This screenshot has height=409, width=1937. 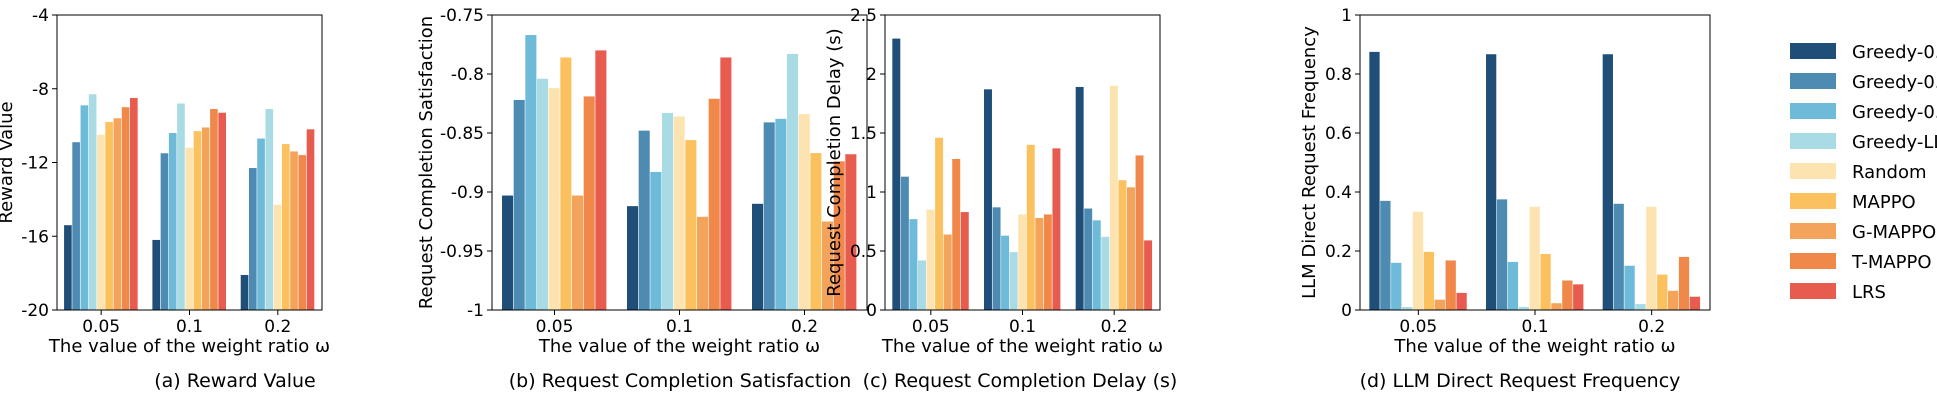 I want to click on y-tick-label: 0.4, so click(x=1338, y=193).